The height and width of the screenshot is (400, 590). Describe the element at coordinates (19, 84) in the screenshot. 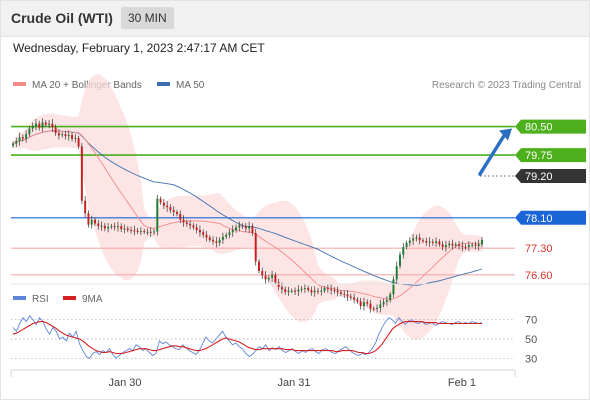

I see `ma20-swatch-icon` at that location.